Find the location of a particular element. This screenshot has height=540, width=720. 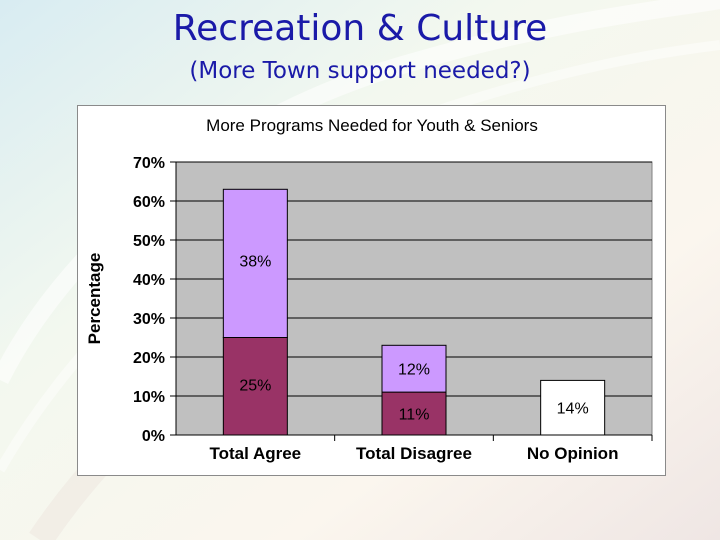

data-label: 11% is located at coordinates (414, 415).